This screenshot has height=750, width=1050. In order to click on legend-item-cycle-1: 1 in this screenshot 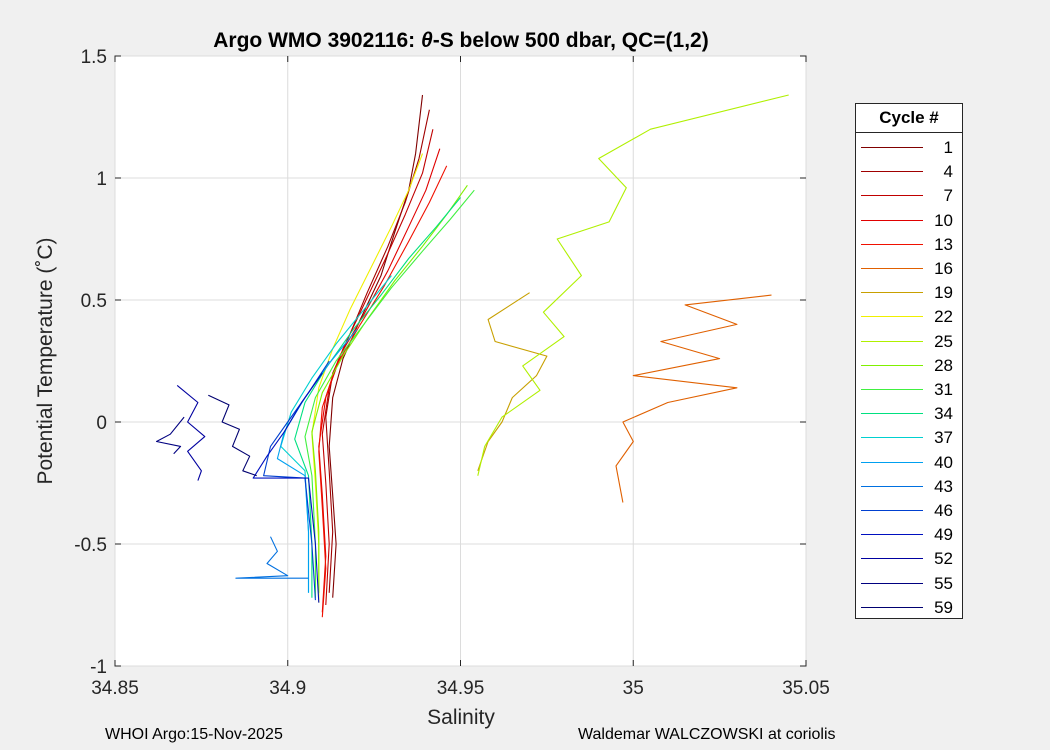, I will do `click(909, 148)`.